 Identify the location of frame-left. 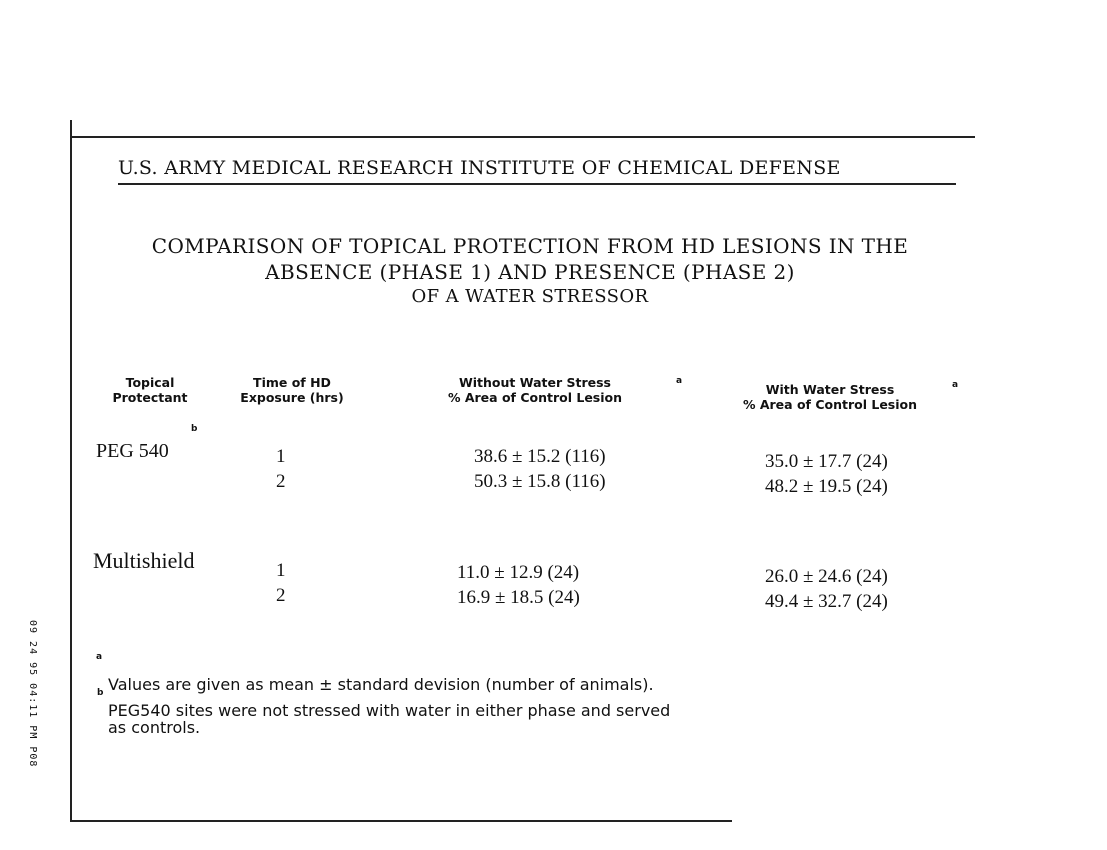
(71, 470).